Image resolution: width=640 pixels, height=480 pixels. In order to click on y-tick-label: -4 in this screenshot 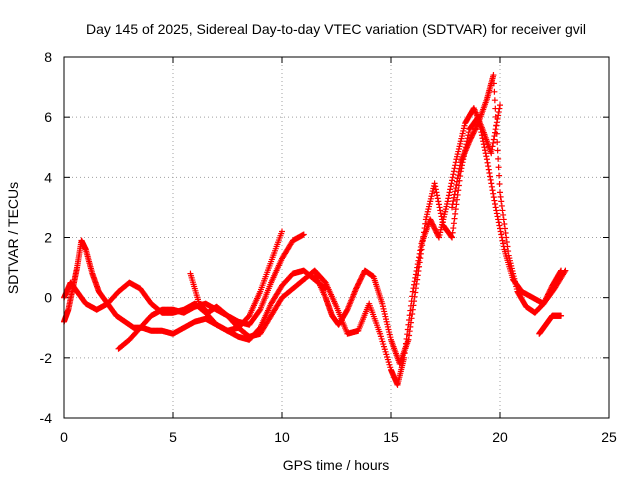, I will do `click(46, 418)`.